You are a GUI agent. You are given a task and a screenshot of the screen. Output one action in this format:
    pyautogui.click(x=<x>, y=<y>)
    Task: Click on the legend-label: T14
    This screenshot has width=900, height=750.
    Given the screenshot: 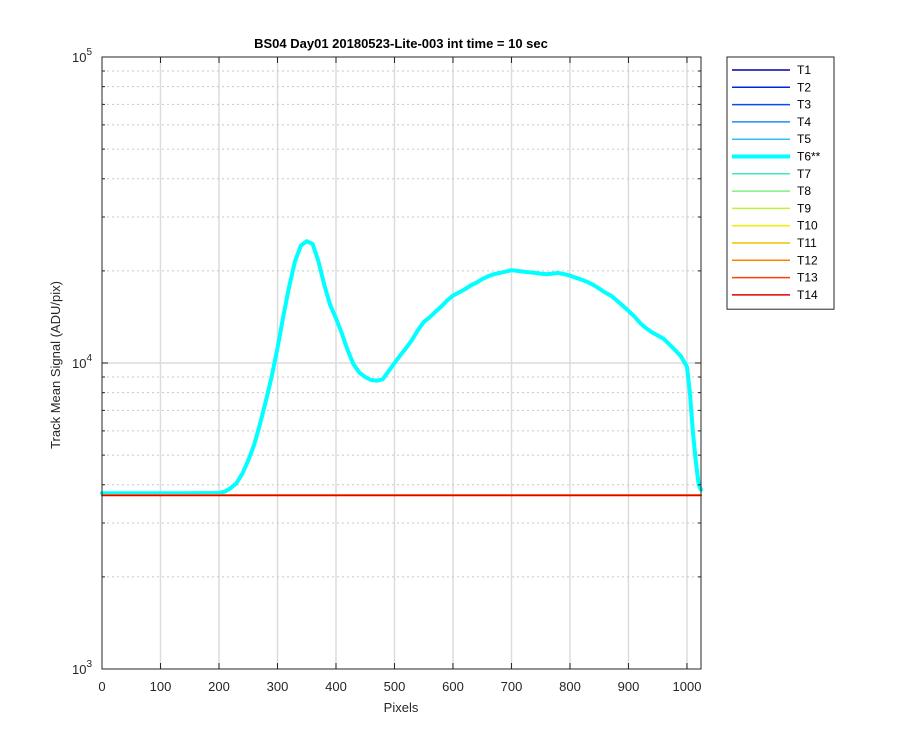 What is the action you would take?
    pyautogui.click(x=807, y=295)
    